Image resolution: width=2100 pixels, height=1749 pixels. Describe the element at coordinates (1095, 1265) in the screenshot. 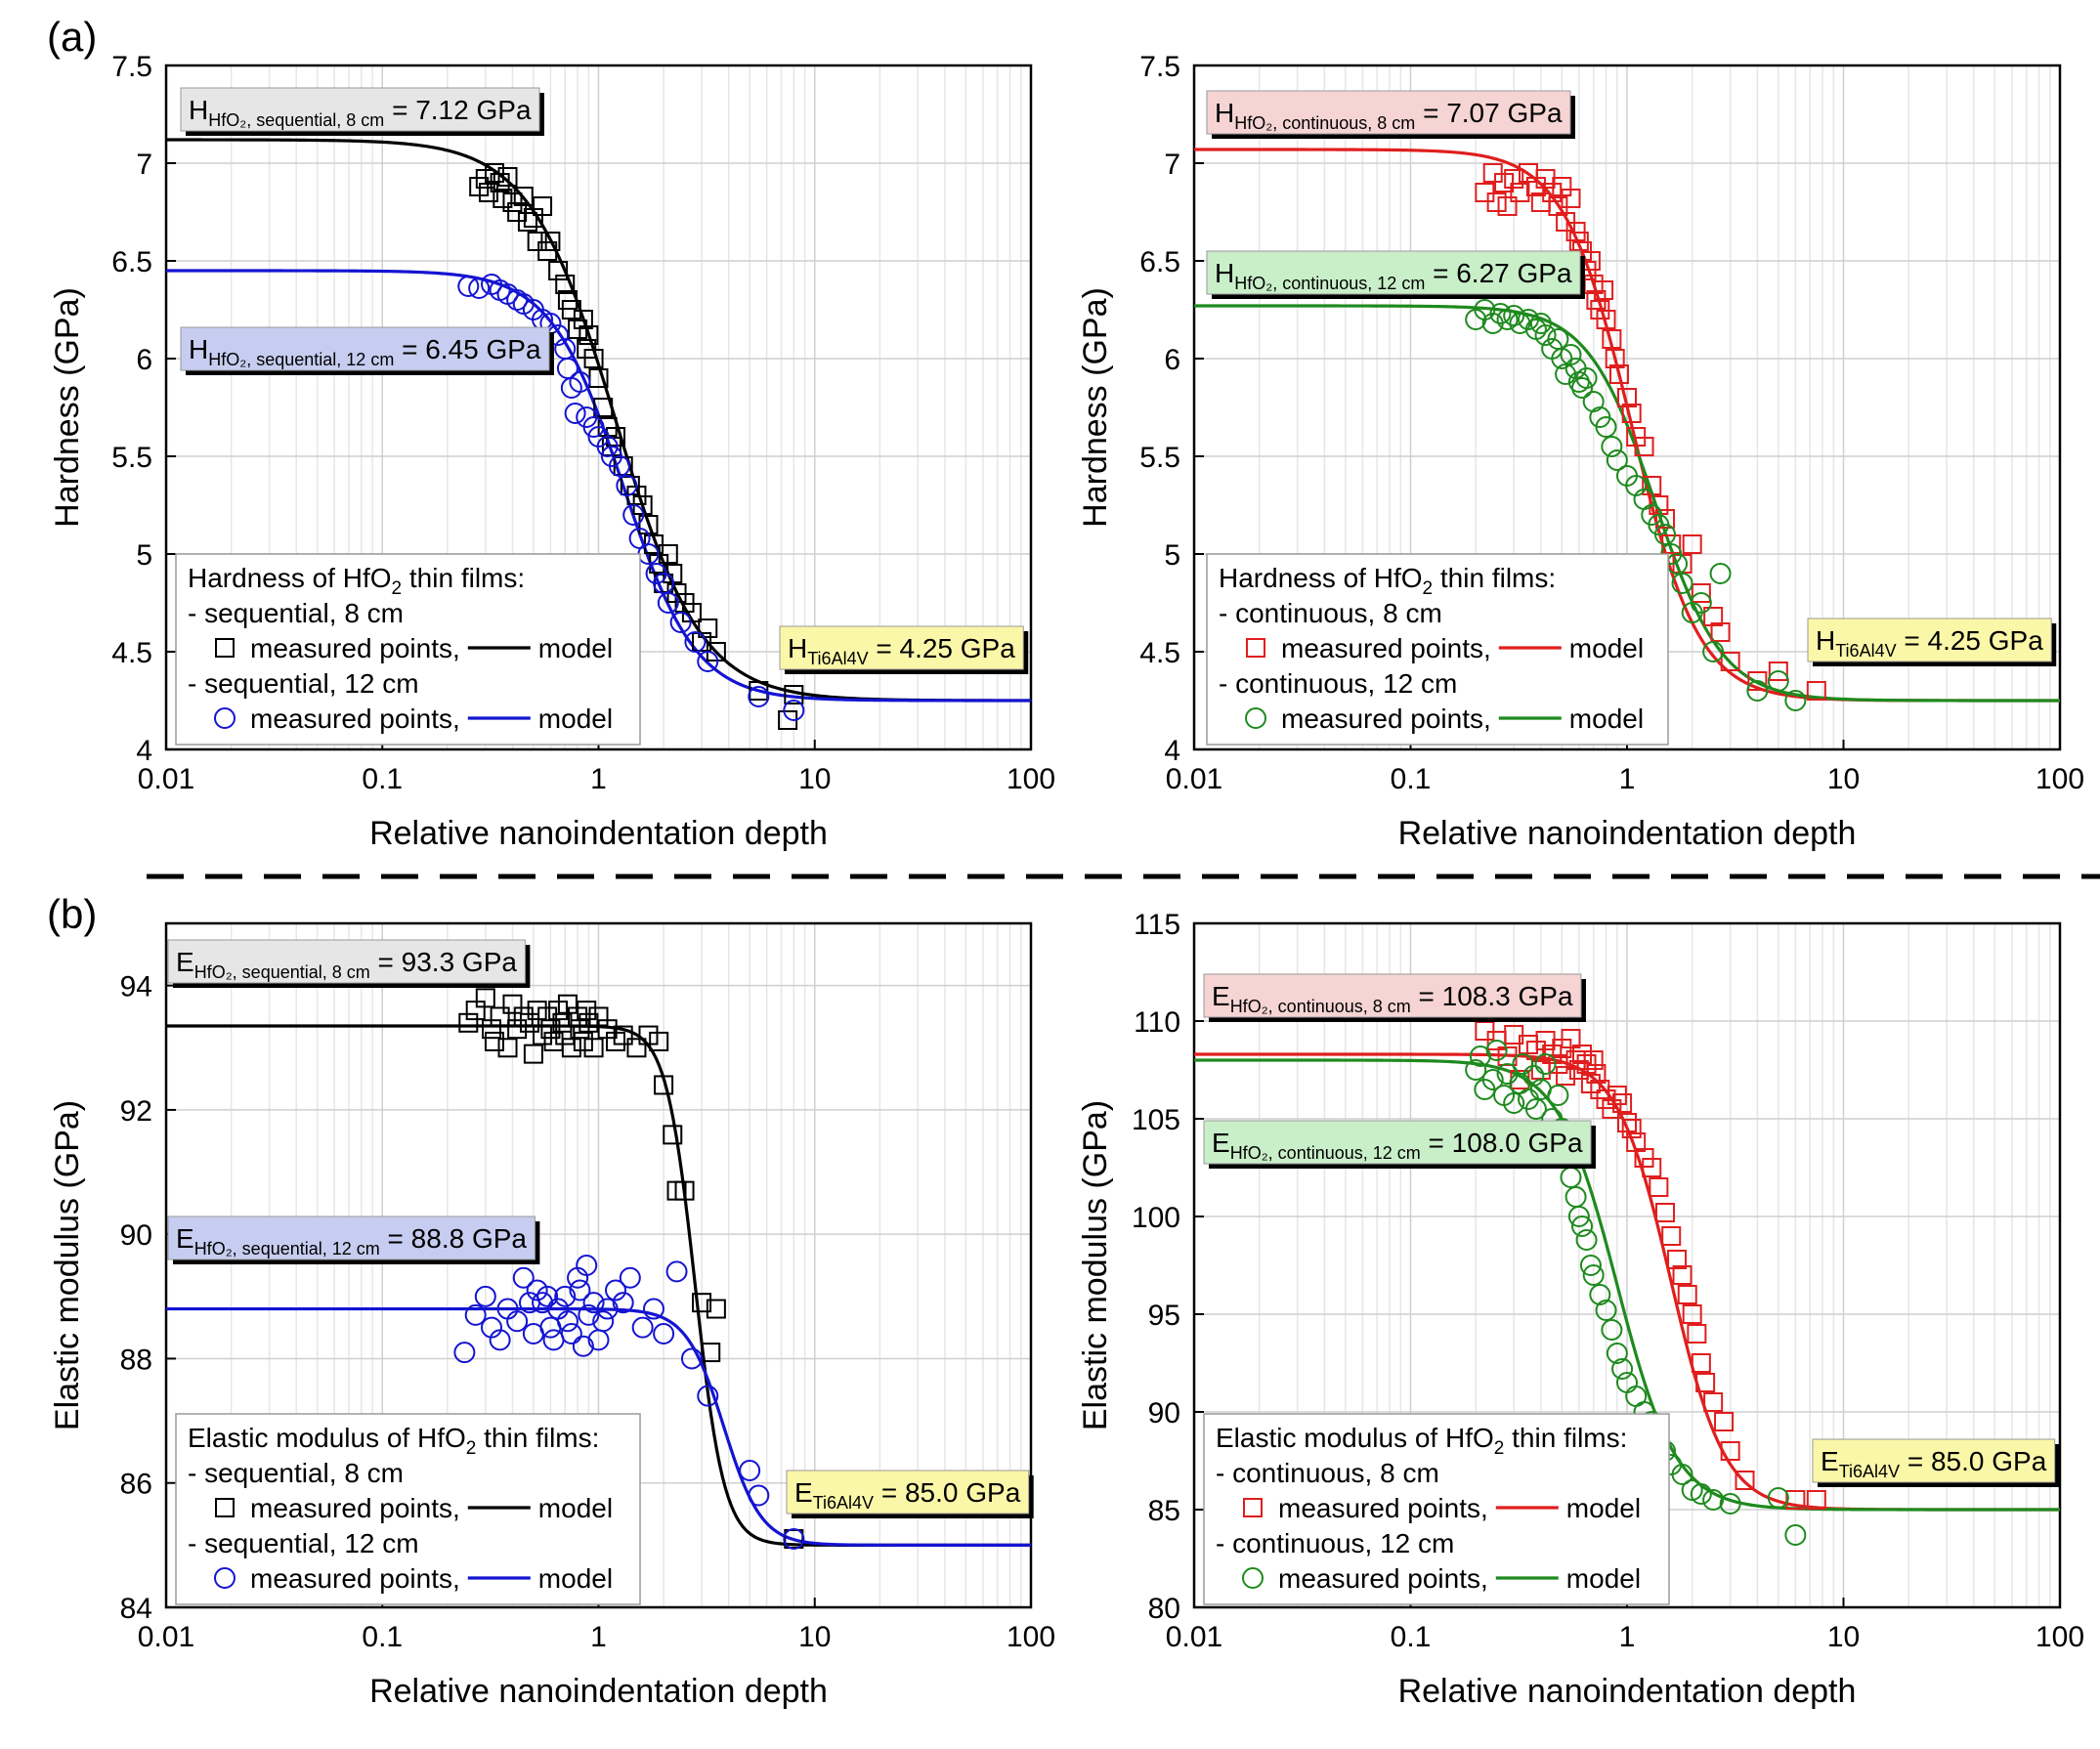

I see `y-axis-label: Elastic modulus (GPa)` at that location.